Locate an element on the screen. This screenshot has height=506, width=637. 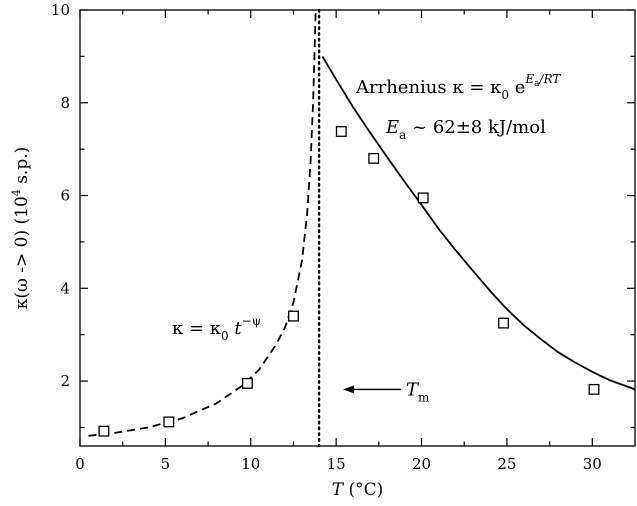
tm-arrow-head is located at coordinates (348, 389).